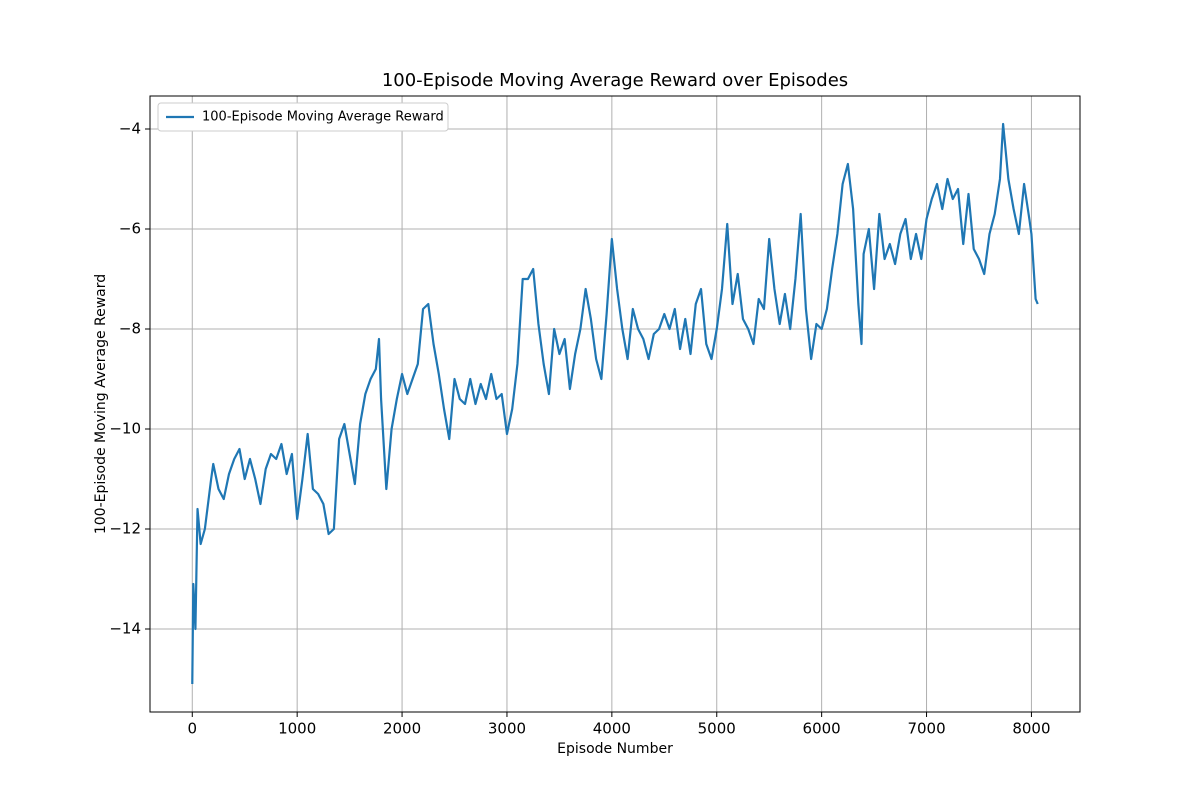  Describe the element at coordinates (822, 729) in the screenshot. I see `x-tick-label: 6000` at that location.